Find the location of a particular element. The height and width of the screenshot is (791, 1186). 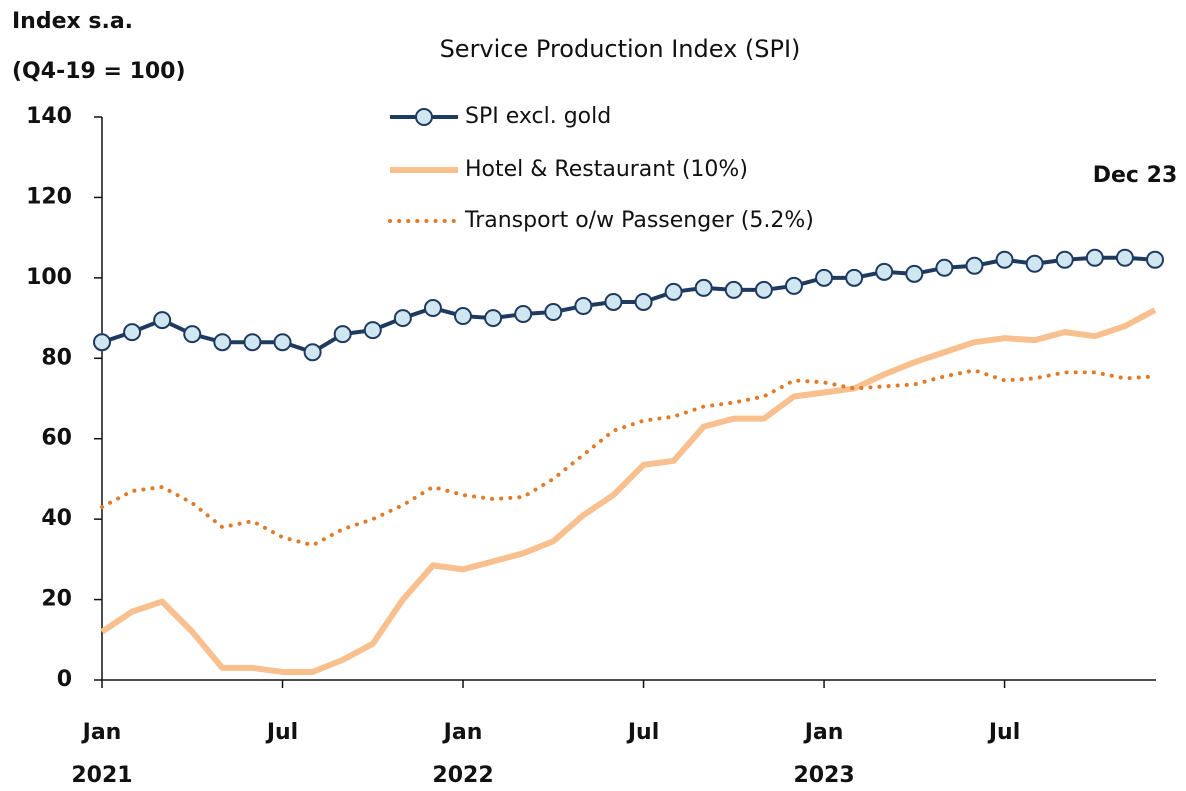

x-group-label: 2023 is located at coordinates (823, 775).